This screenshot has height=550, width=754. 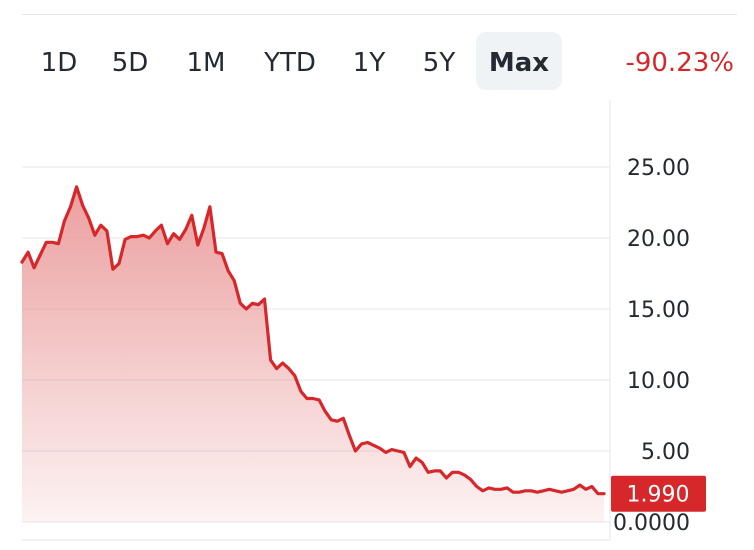 What do you see at coordinates (369, 63) in the screenshot?
I see `range-tab-1y: 1Y` at bounding box center [369, 63].